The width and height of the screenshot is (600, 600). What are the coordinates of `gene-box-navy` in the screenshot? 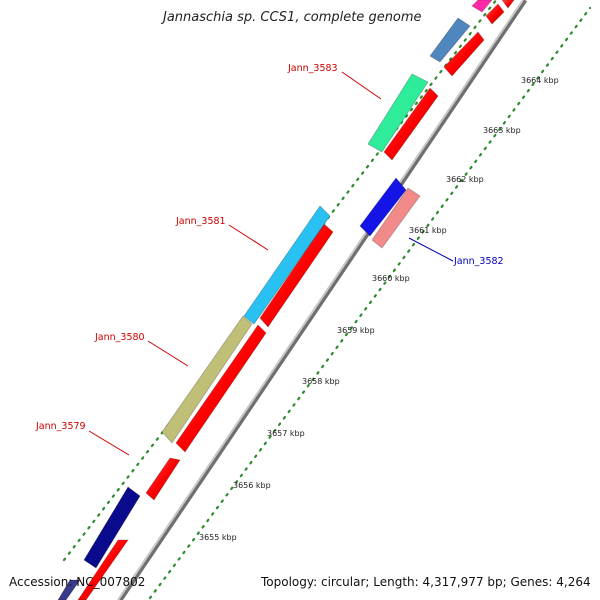 It's located at (112, 527).